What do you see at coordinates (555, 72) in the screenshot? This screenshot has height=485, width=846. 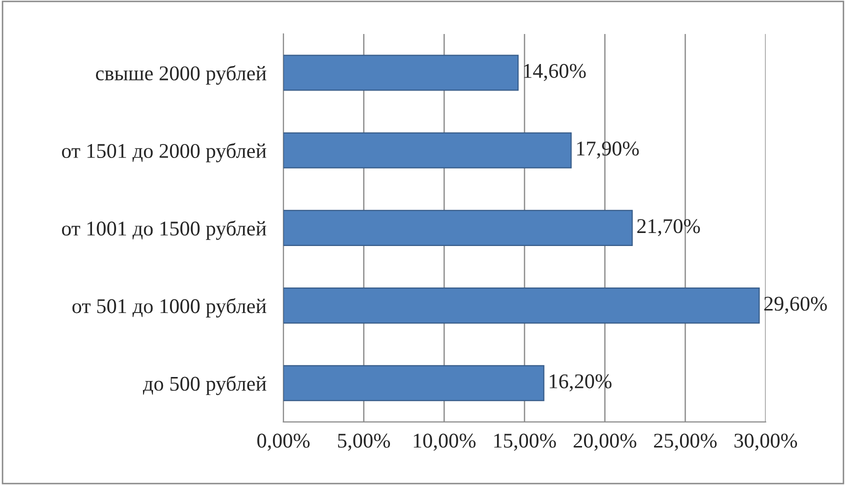 I see `data-label: 14,60%` at bounding box center [555, 72].